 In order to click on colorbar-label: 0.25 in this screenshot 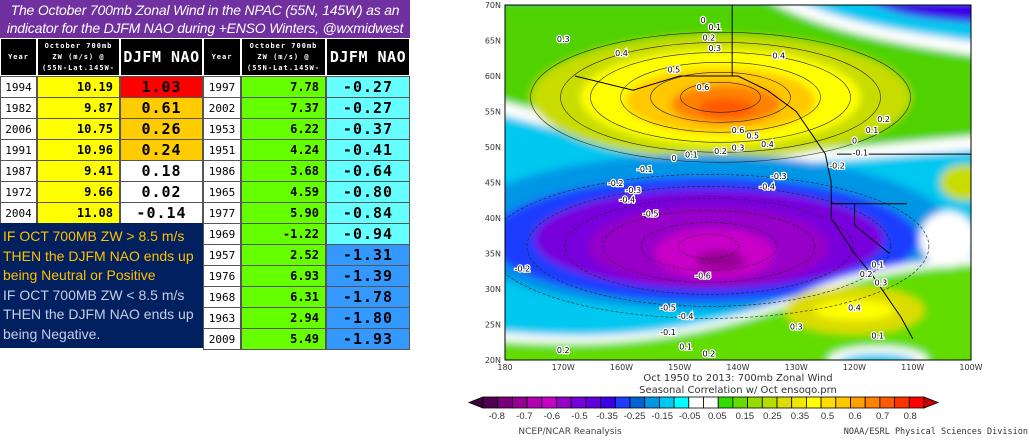, I will do `click(772, 416)`.